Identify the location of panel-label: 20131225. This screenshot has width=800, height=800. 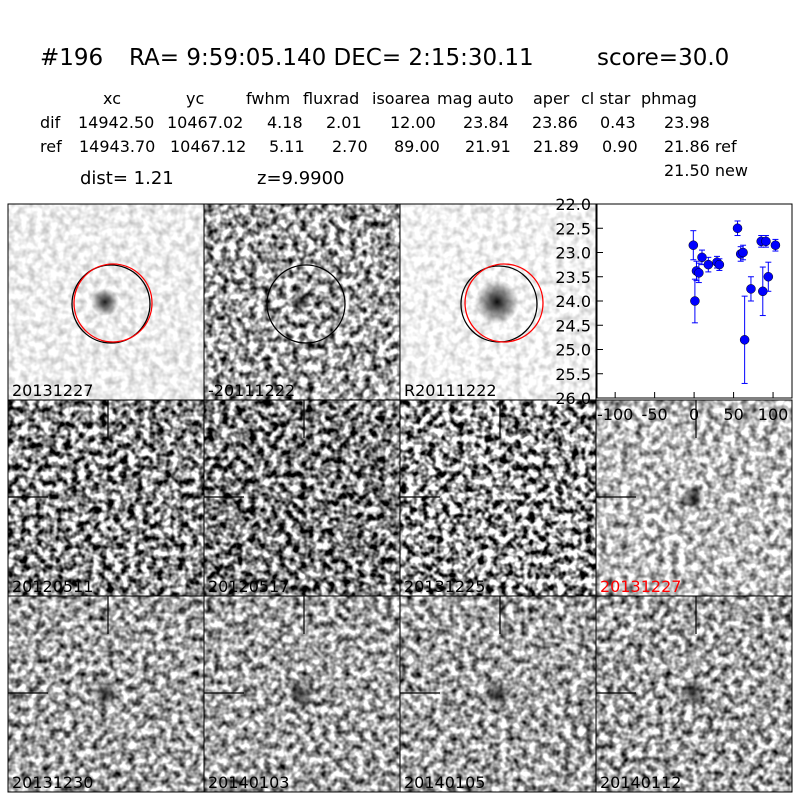
(444, 586).